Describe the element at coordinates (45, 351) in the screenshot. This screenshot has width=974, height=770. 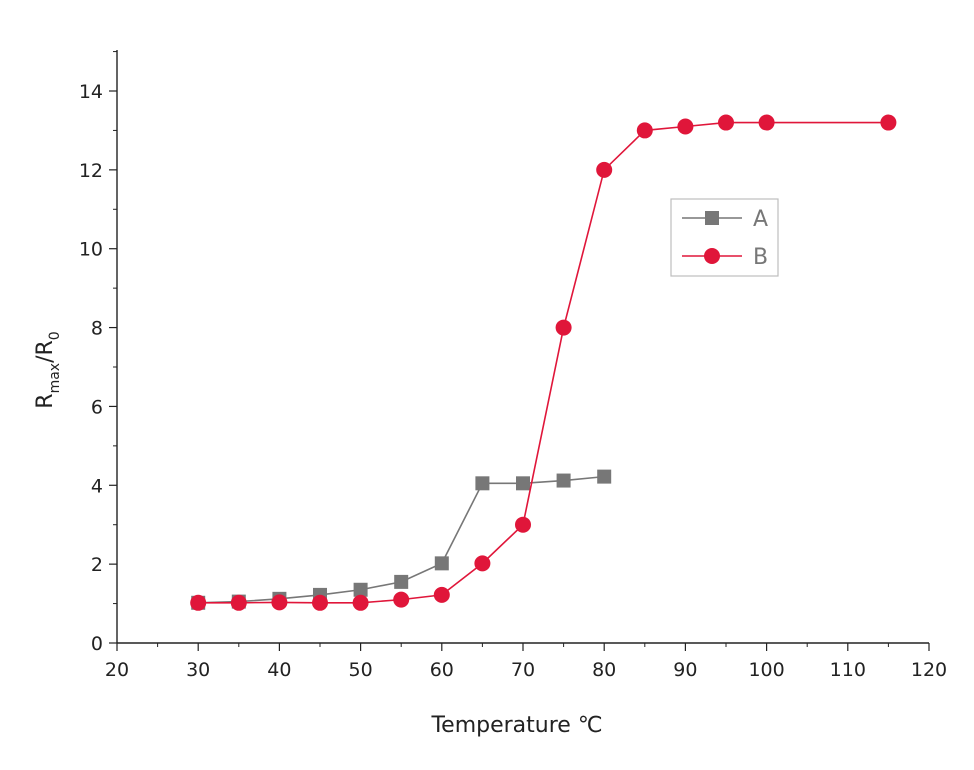
I see `y-axis-title-mid: /R` at that location.